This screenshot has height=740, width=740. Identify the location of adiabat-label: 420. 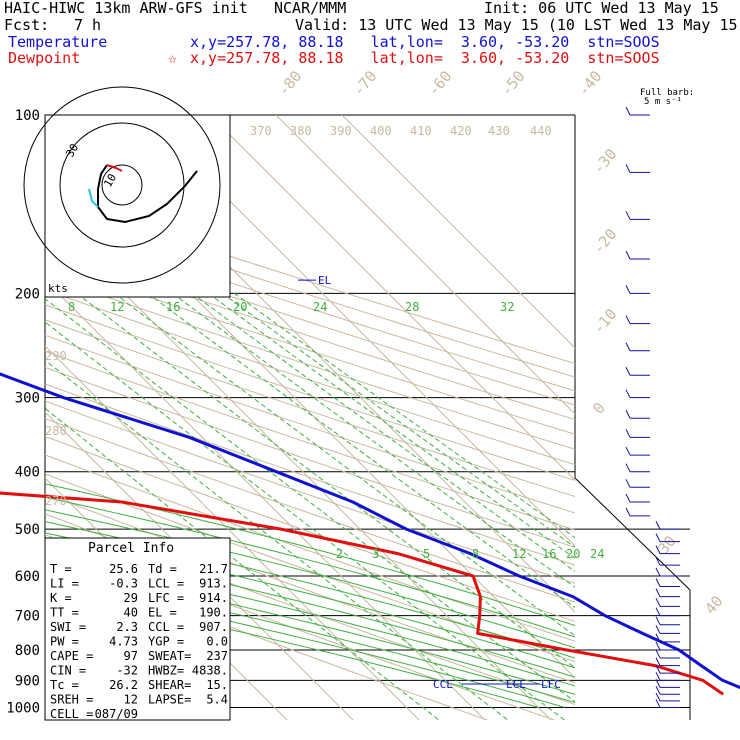
(461, 131).